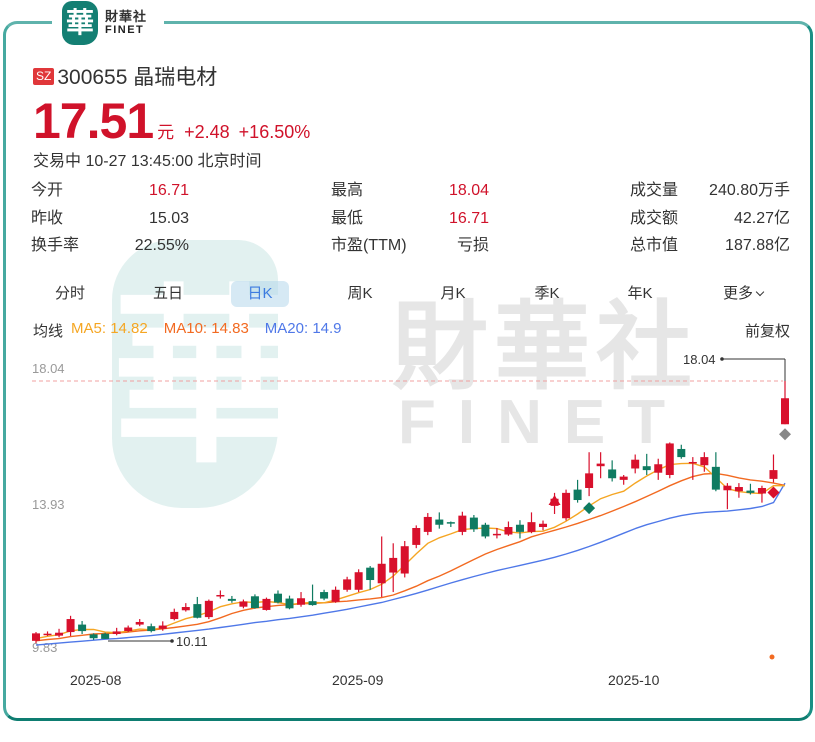 The image size is (815, 742). What do you see at coordinates (710, 246) in the screenshot?
I see `stat-market-cap: 总市值 187.88亿` at bounding box center [710, 246].